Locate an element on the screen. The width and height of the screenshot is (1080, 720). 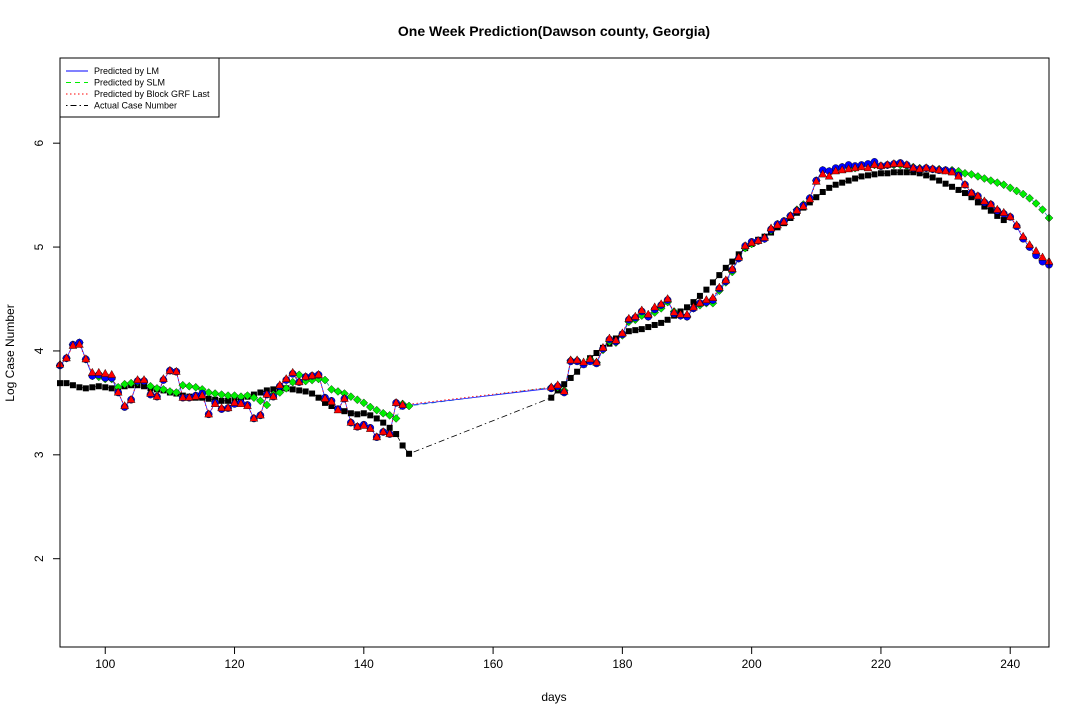
legend-label: Predicted by SLM is located at coordinates (129, 83).